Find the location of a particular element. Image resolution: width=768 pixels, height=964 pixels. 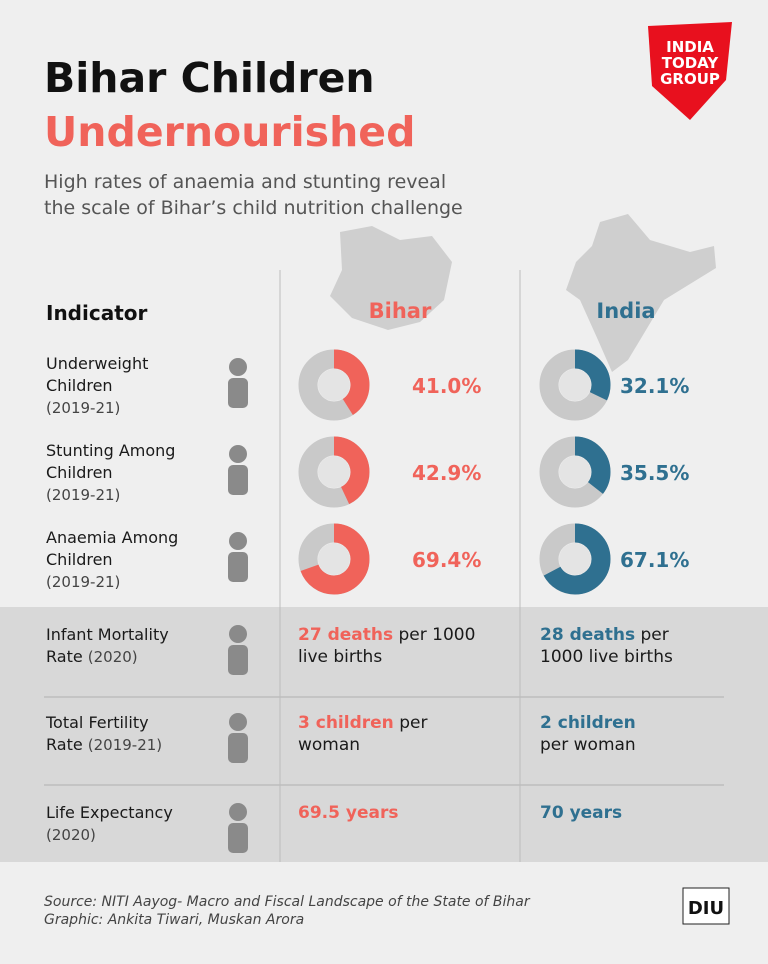

indicator: Total Fertility is located at coordinates (97, 722).